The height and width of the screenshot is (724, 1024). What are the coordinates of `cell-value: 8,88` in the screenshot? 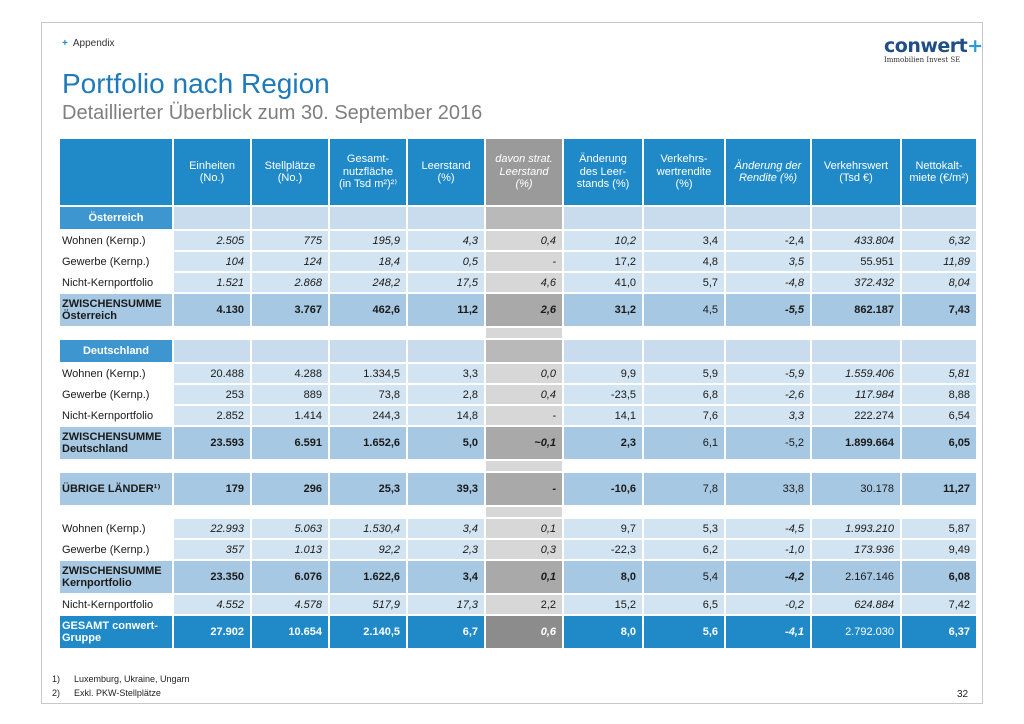 It's located at (939, 394).